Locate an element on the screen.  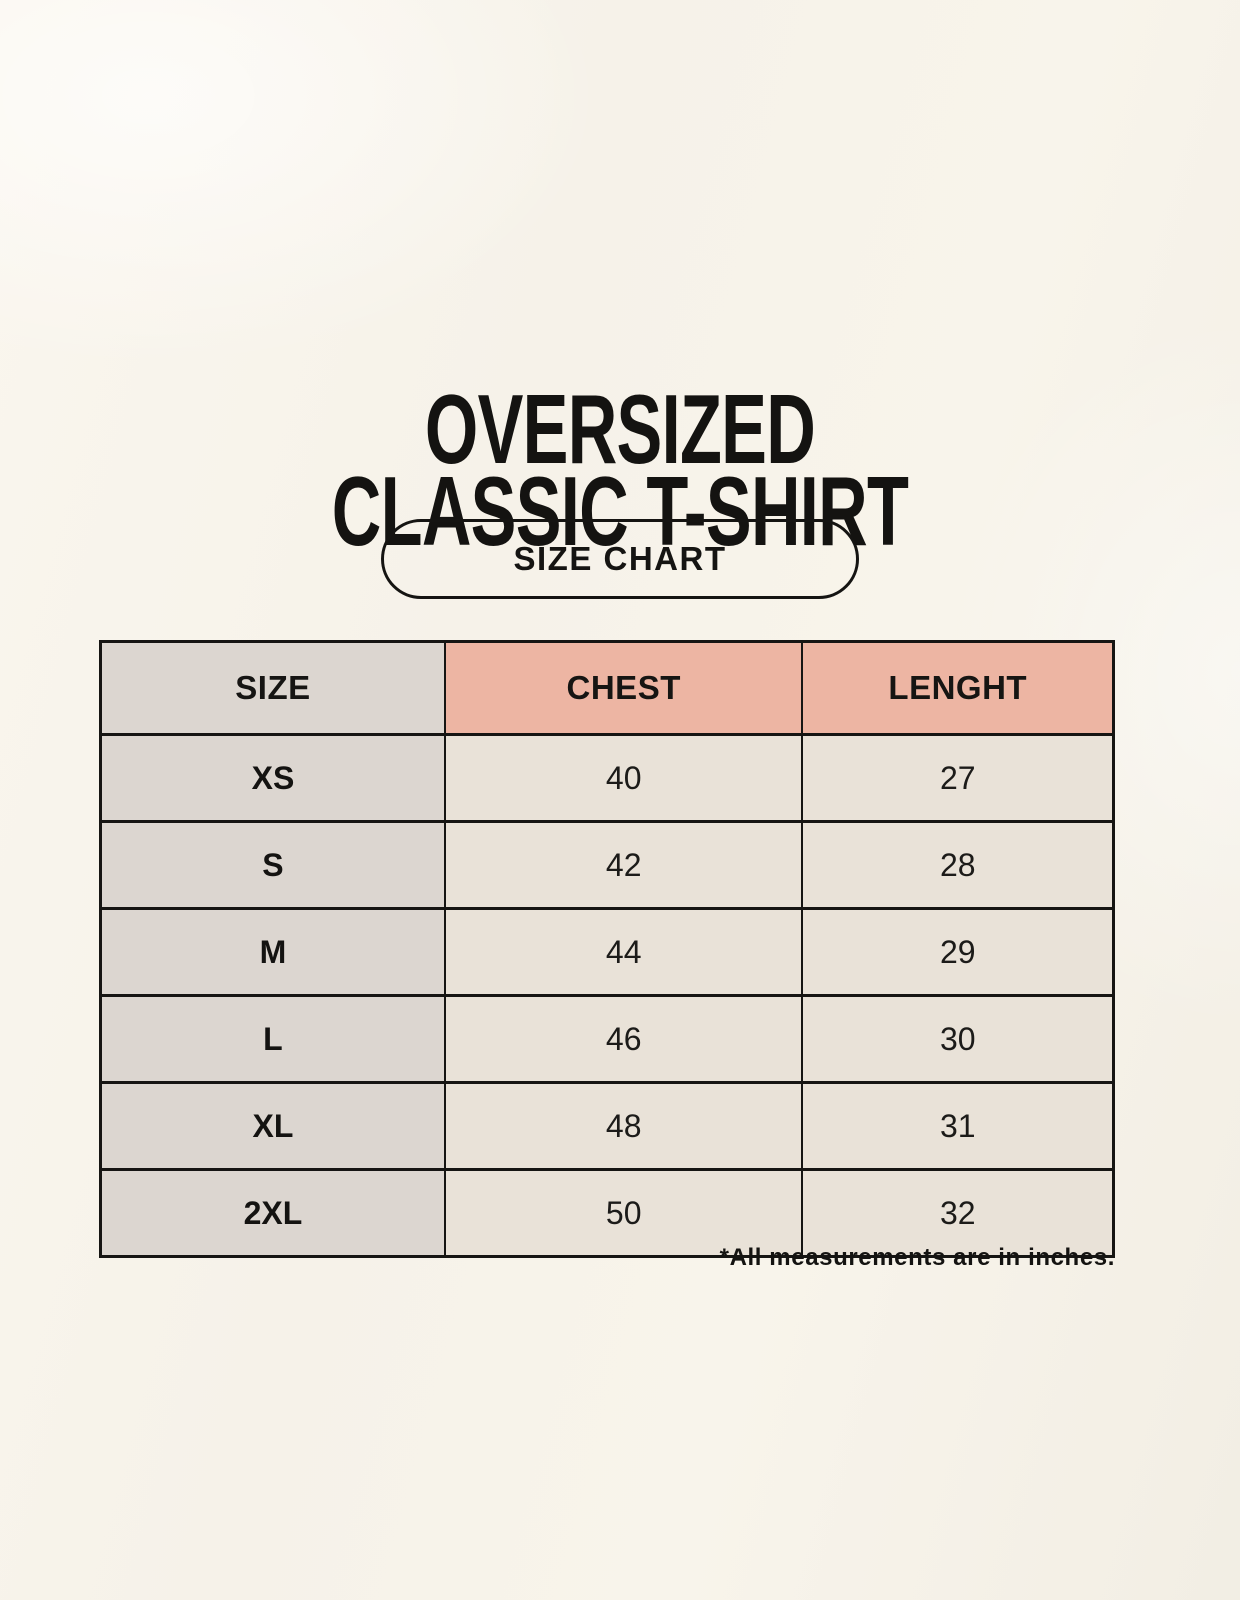
table-row: XL 48 31 is located at coordinates (607, 1126).